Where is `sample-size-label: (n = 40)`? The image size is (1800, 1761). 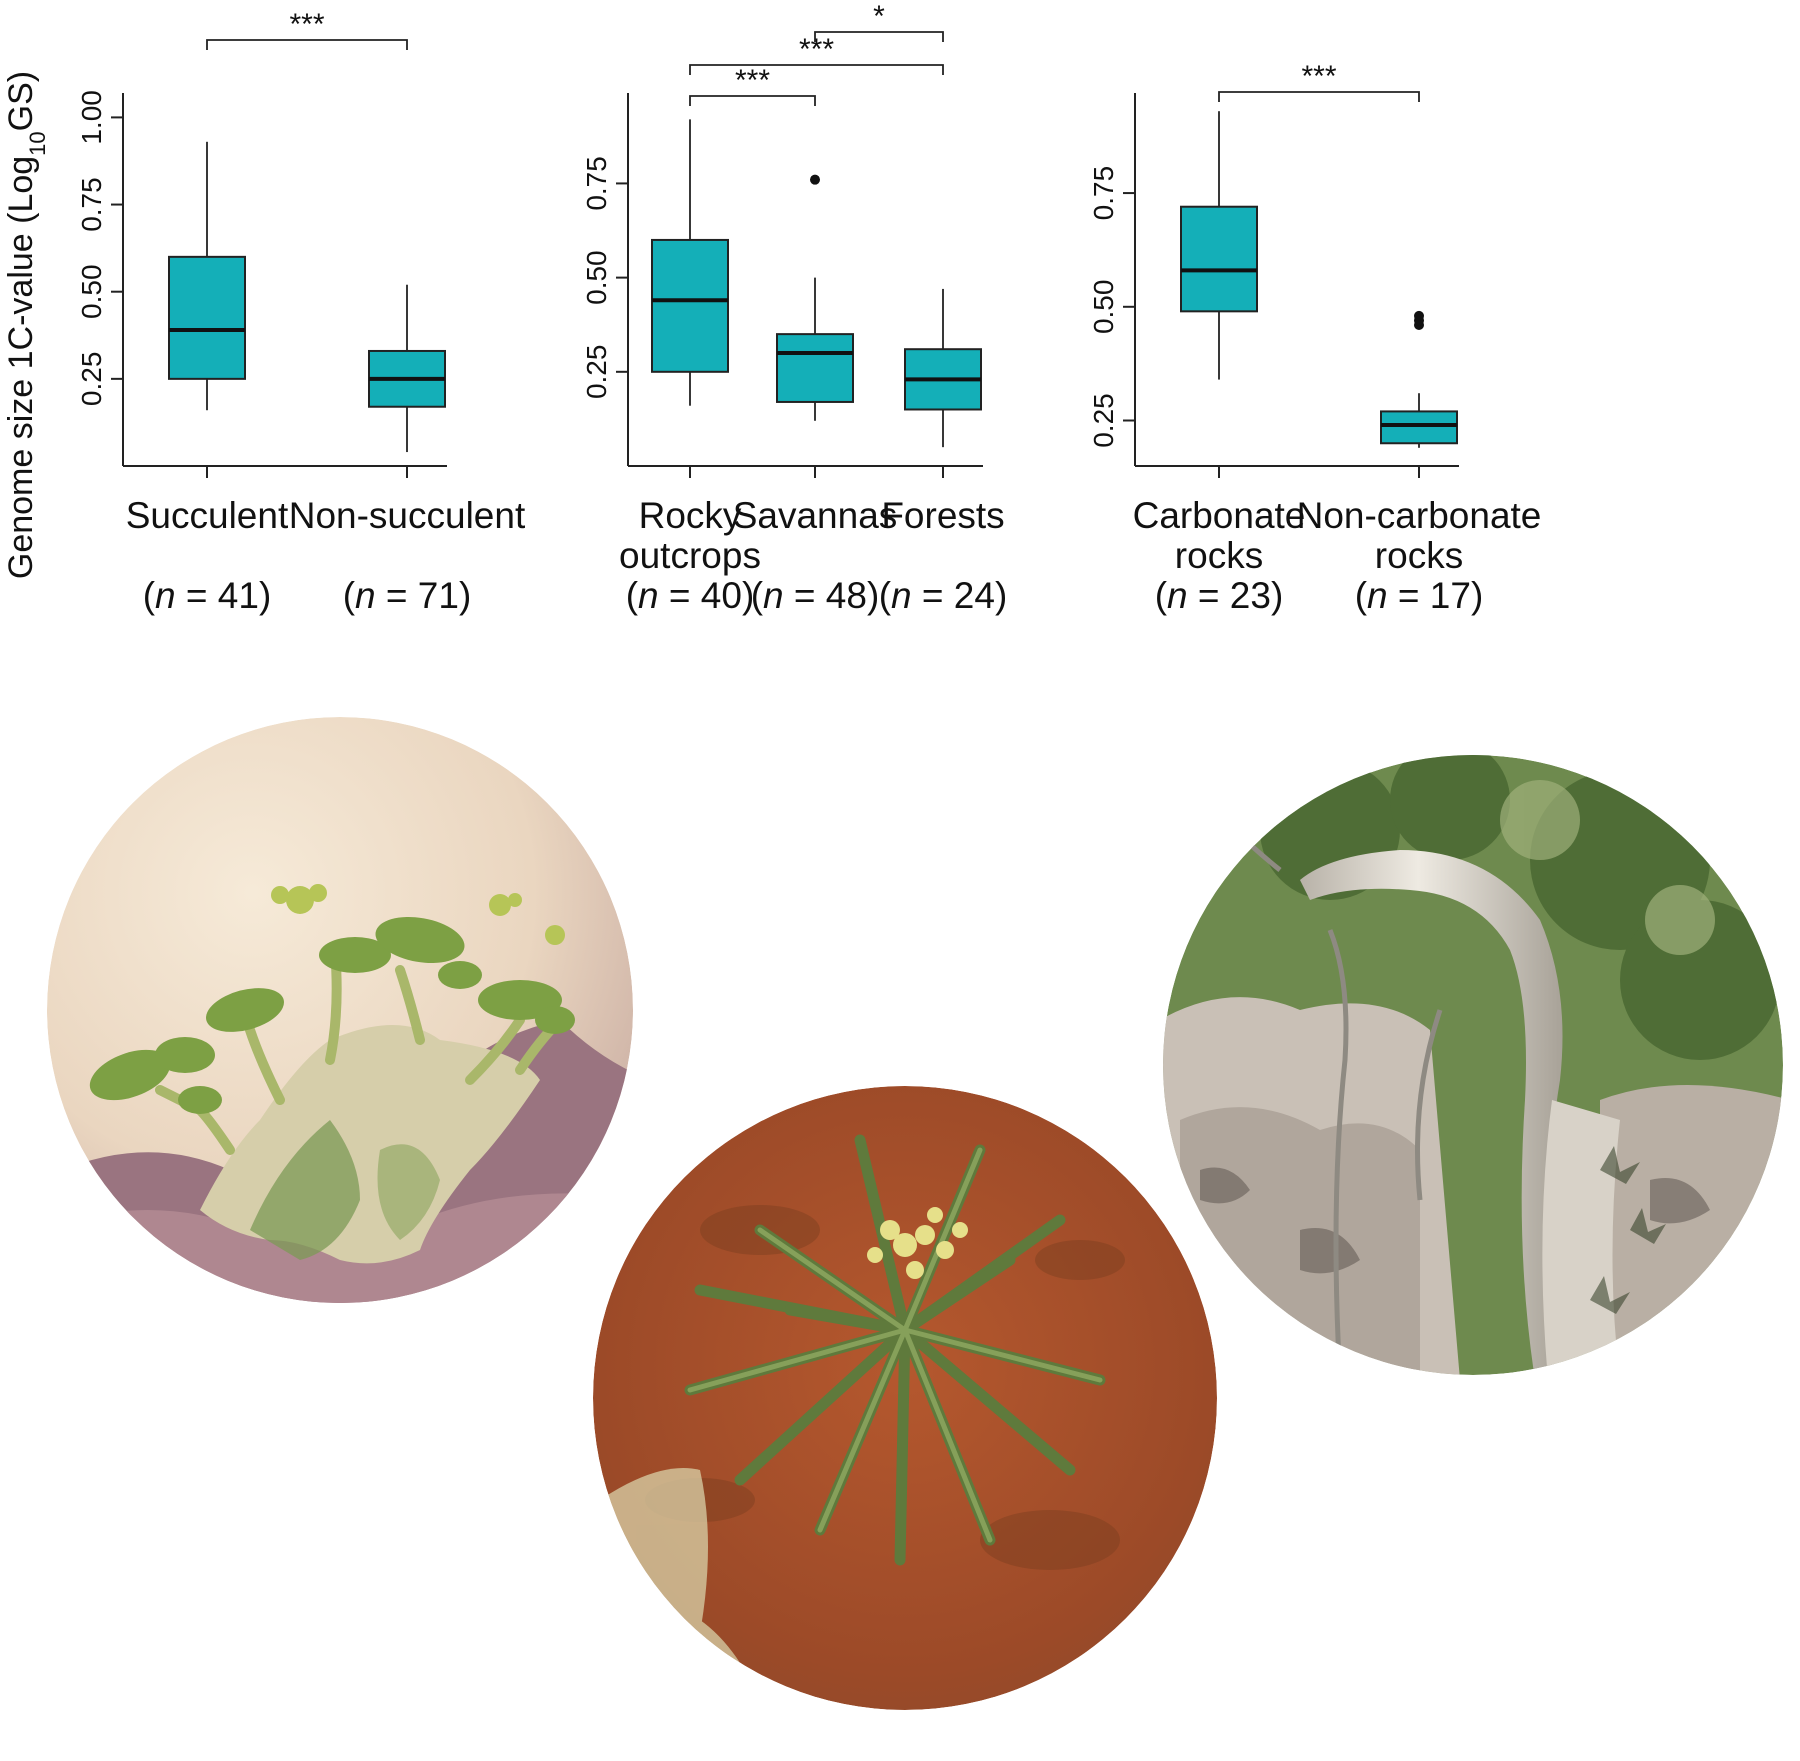
sample-size-label: (n = 40) is located at coordinates (690, 595).